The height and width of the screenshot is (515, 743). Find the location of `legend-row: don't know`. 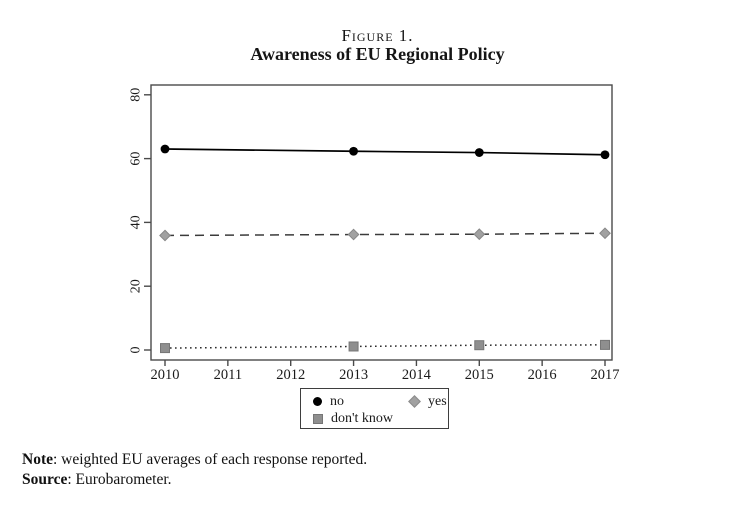

legend-row: don't know is located at coordinates (380, 418).